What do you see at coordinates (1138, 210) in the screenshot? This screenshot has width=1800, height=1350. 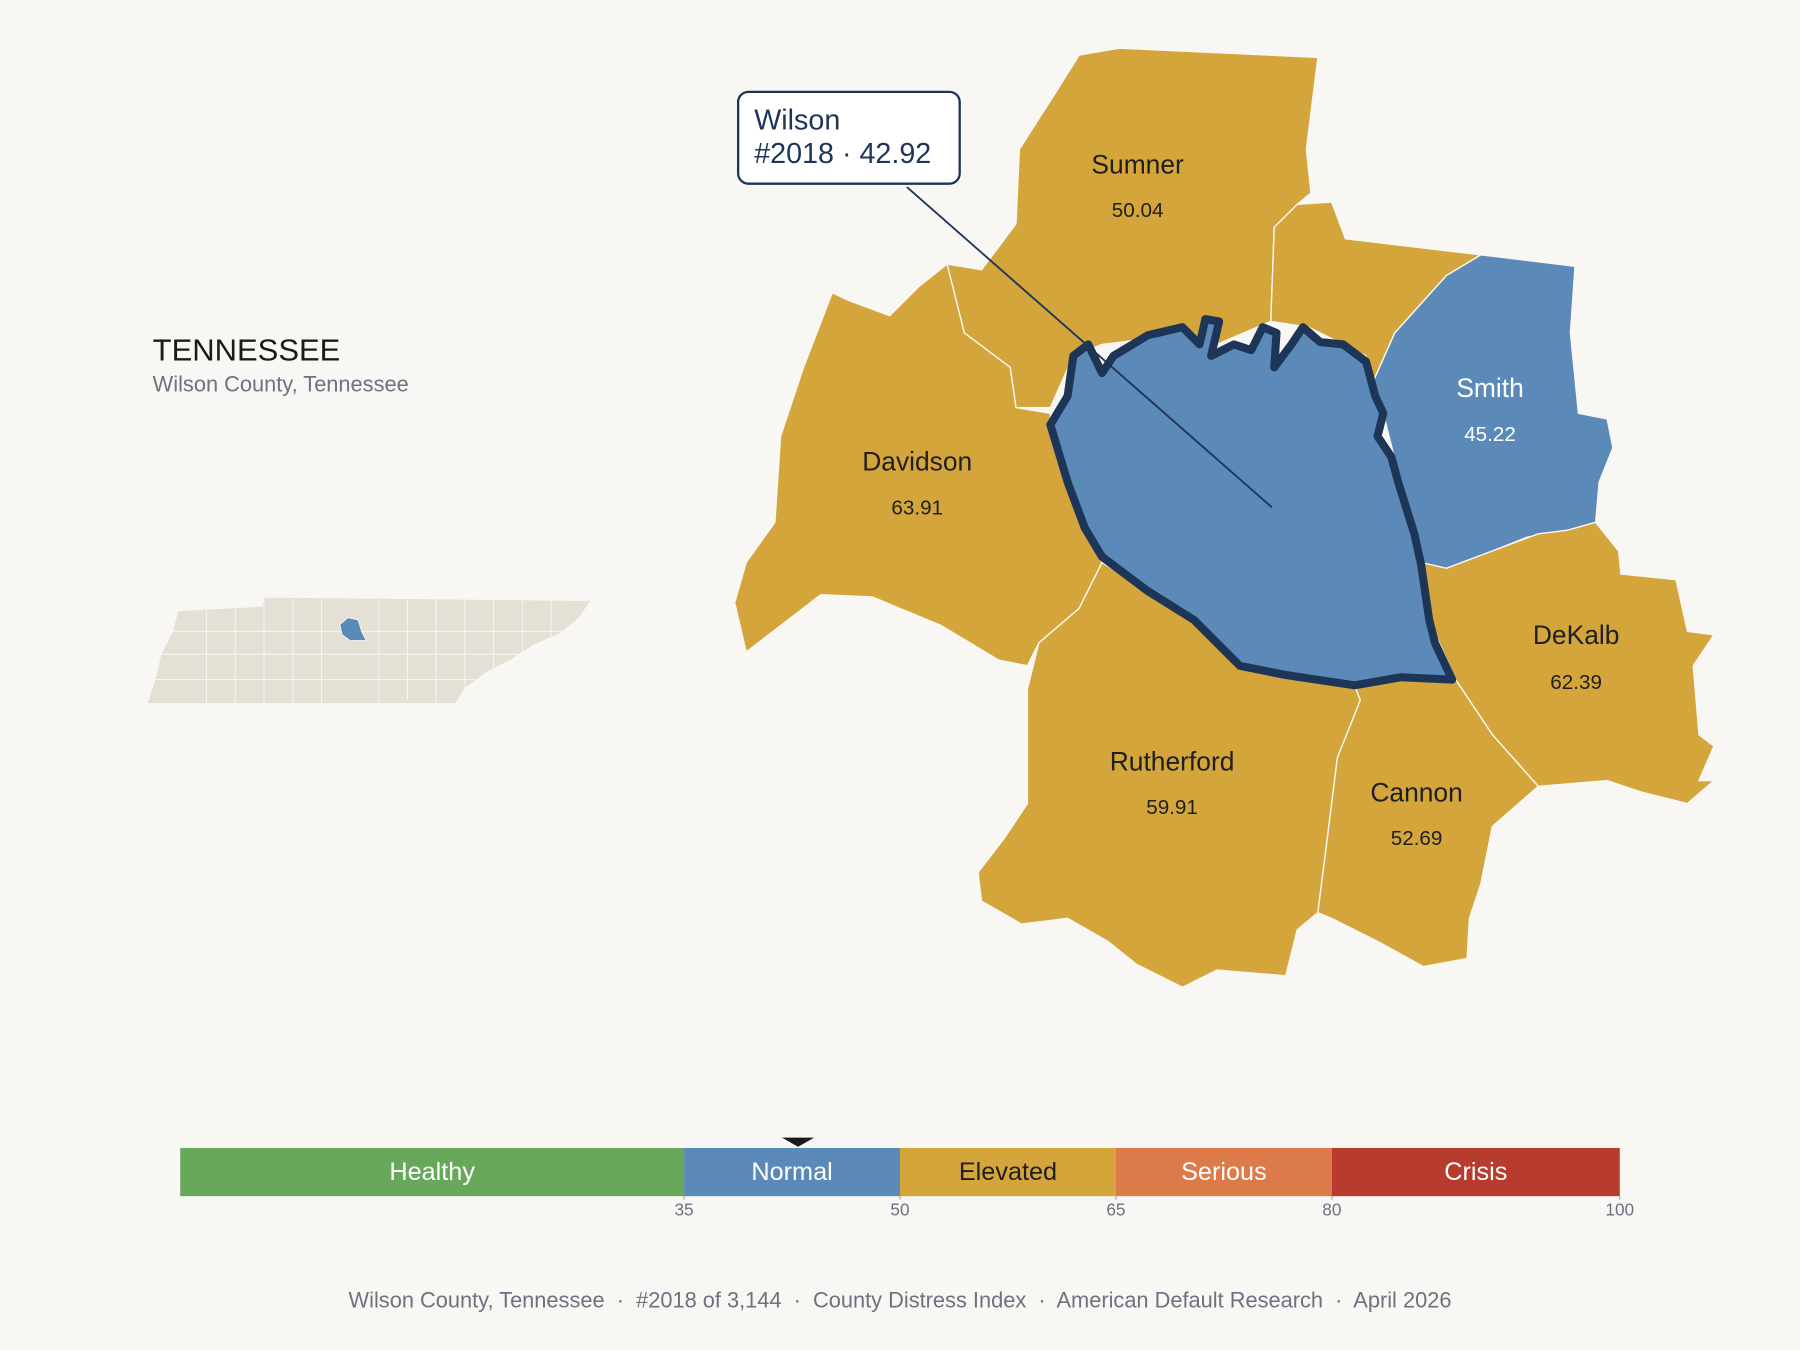 I see `county-value: 50.04` at bounding box center [1138, 210].